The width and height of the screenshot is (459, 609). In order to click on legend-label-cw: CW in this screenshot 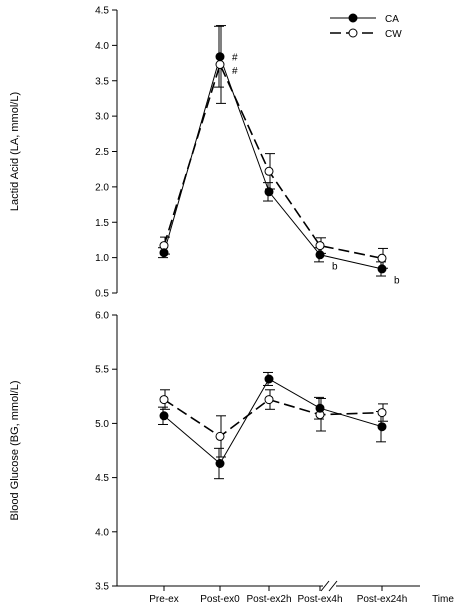, I will do `click(393, 34)`.